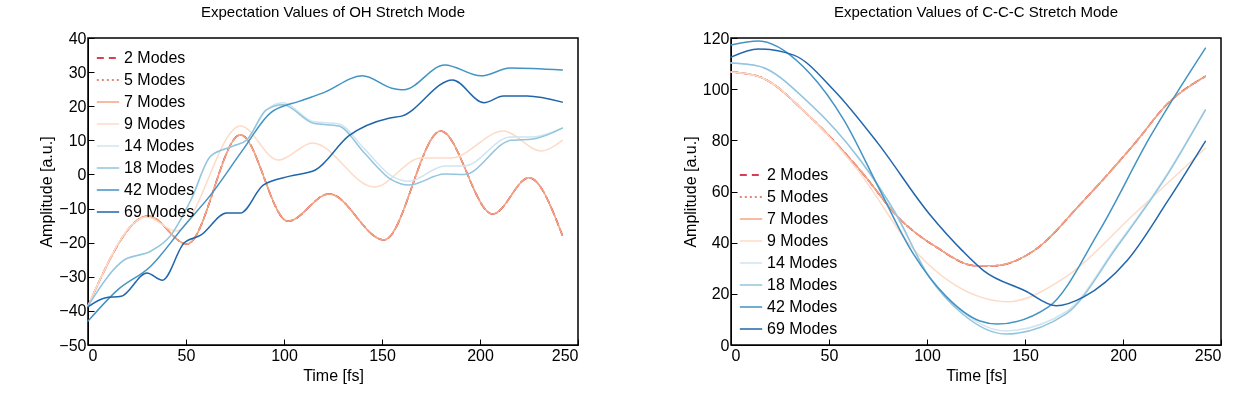 This screenshot has height=420, width=1247. Describe the element at coordinates (720, 191) in the screenshot. I see `y-tick-label: 60` at that location.